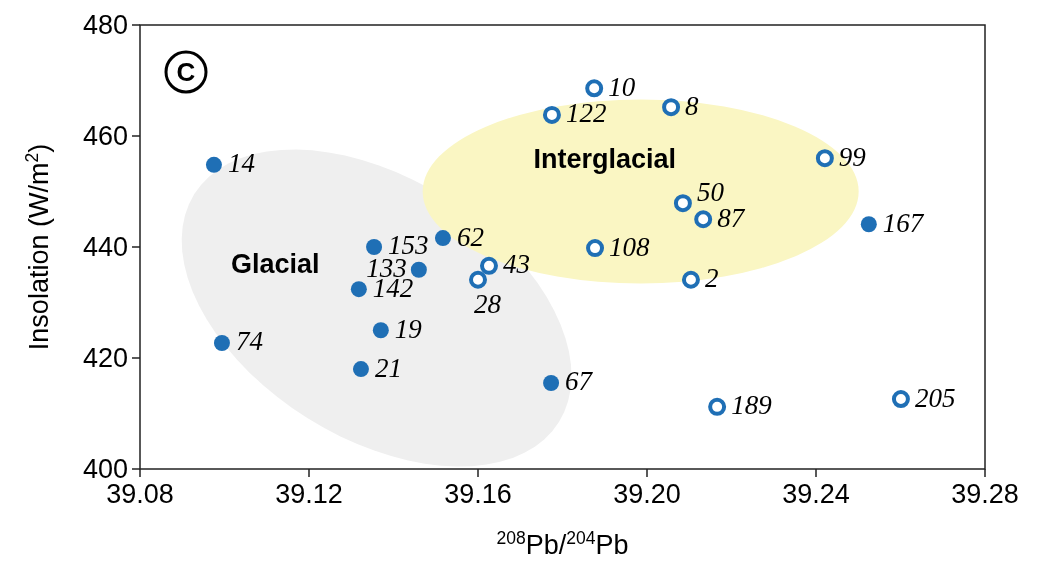 Image resolution: width=1055 pixels, height=568 pixels. Describe the element at coordinates (605, 158) in the screenshot. I see `annotation: Interglacial` at that location.